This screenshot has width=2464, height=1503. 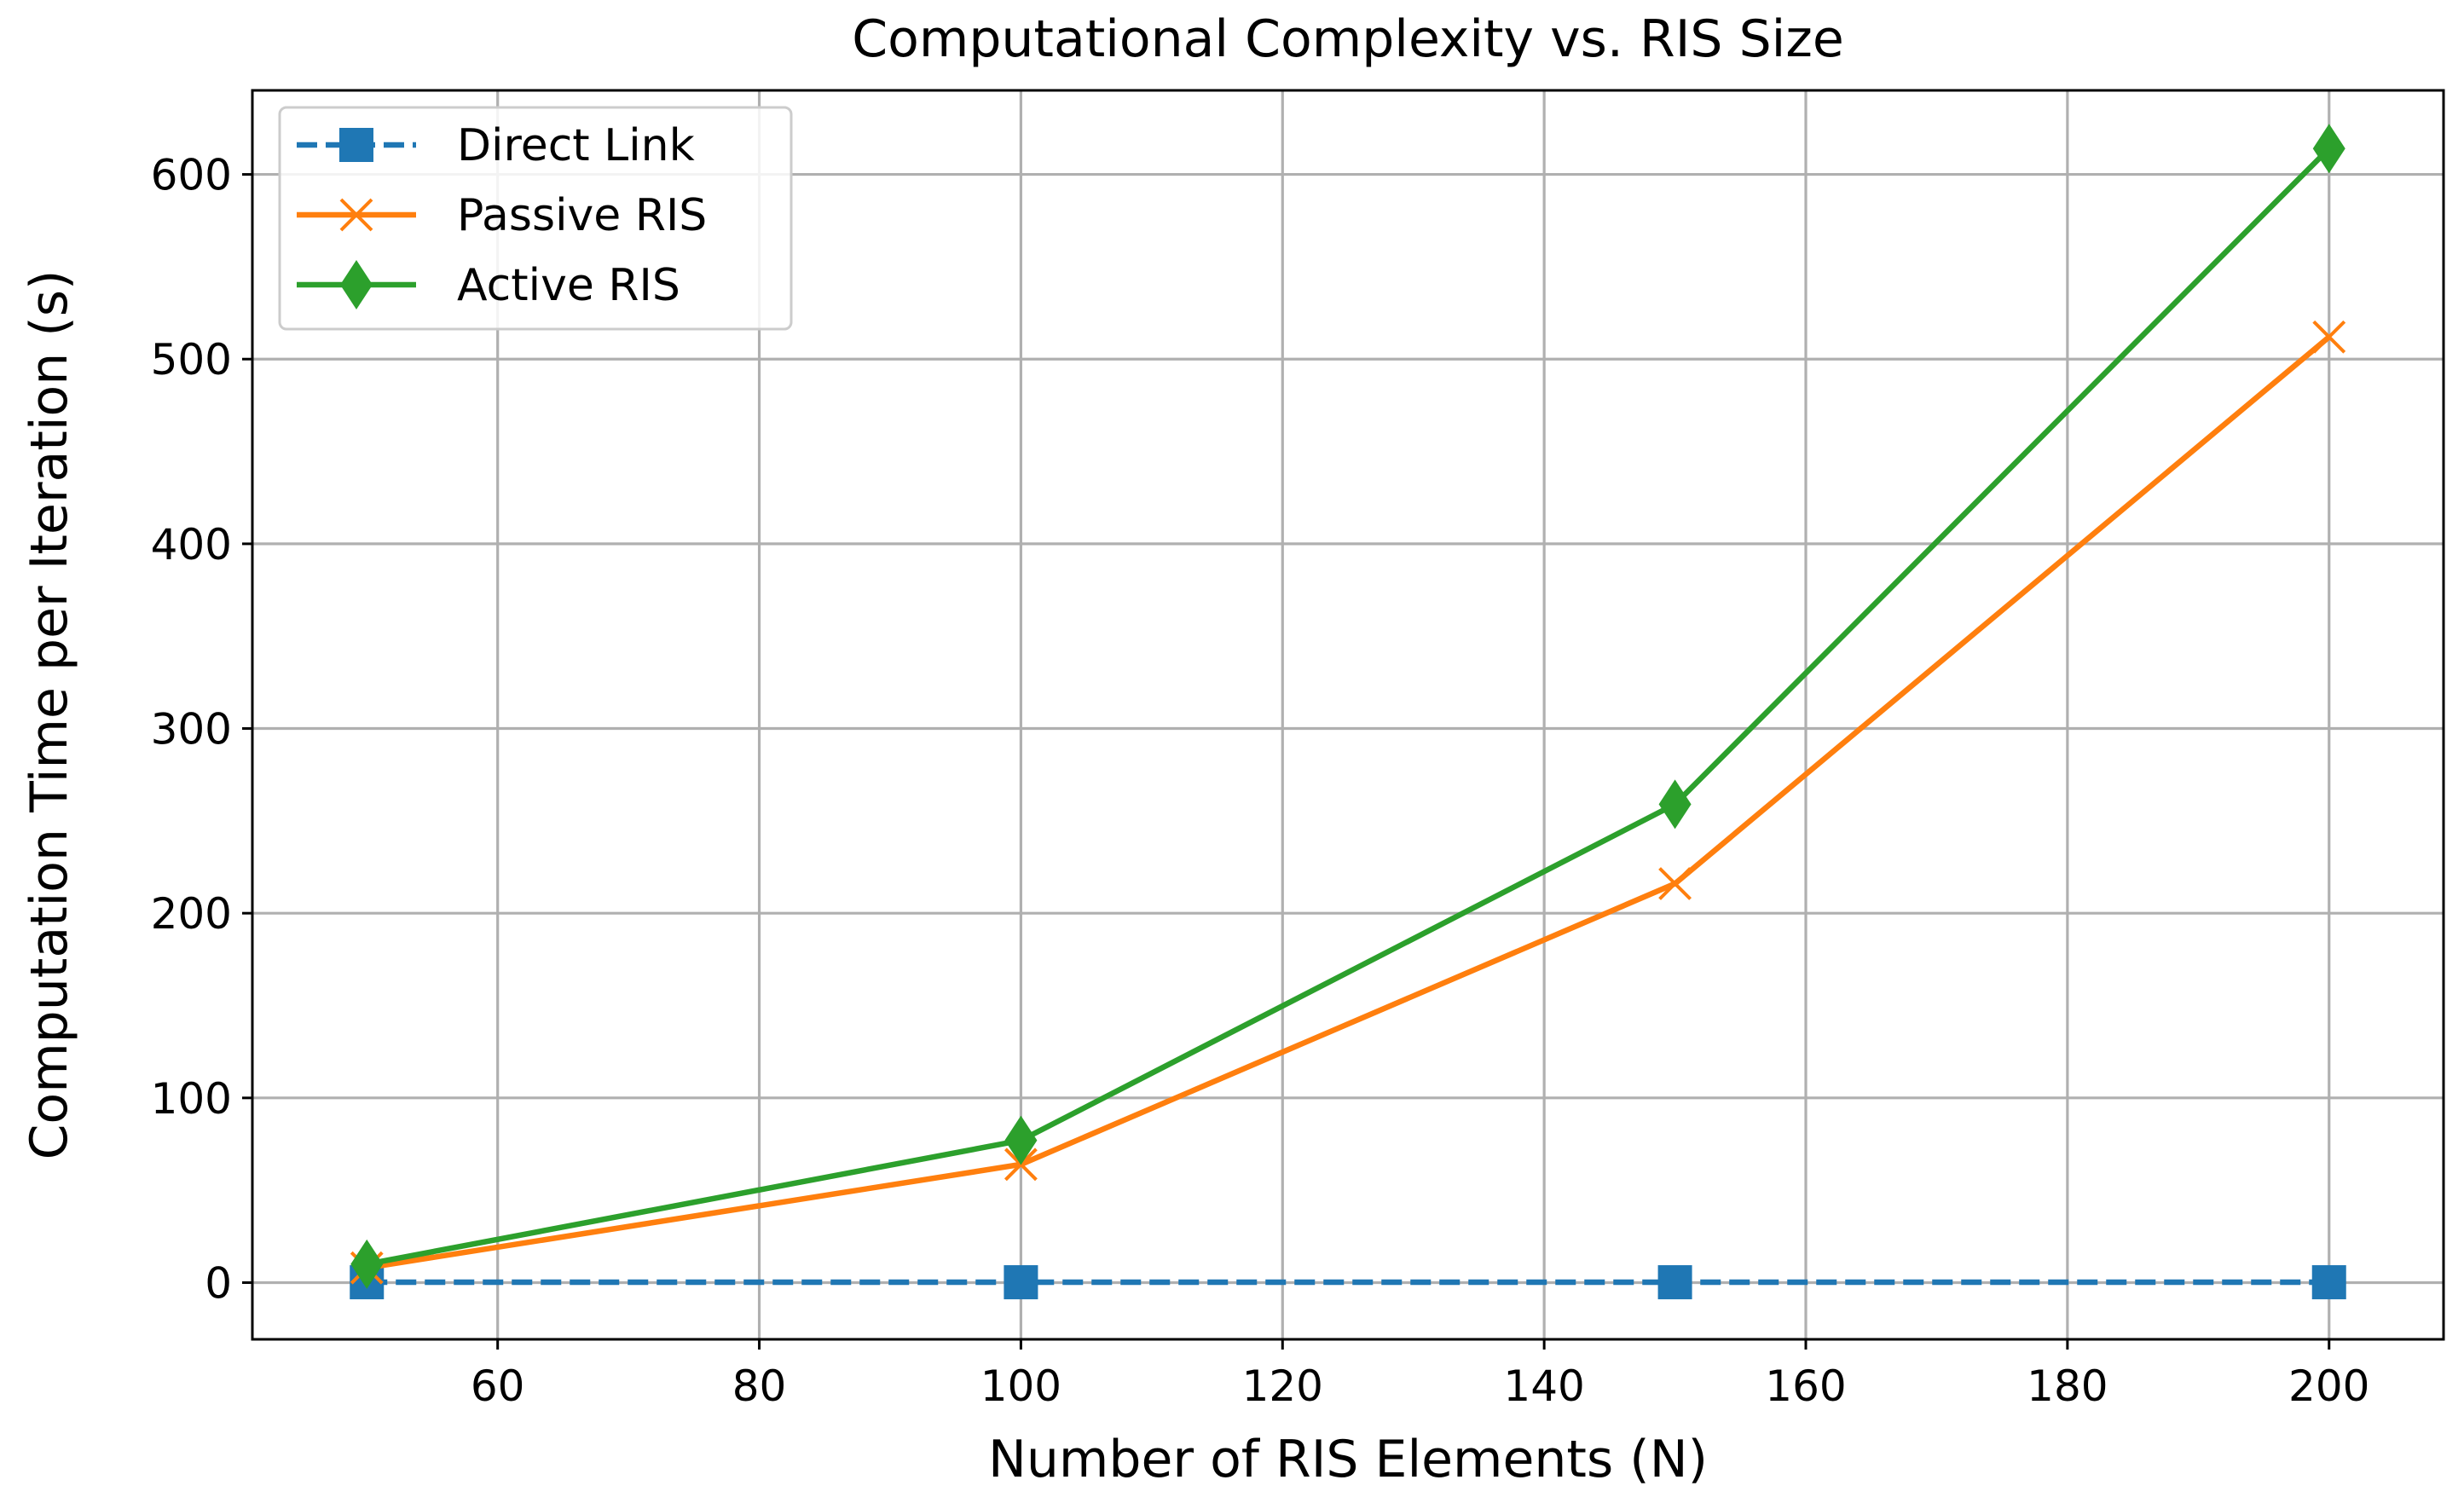 What do you see at coordinates (191, 175) in the screenshot?
I see `y-tick-label: 600` at bounding box center [191, 175].